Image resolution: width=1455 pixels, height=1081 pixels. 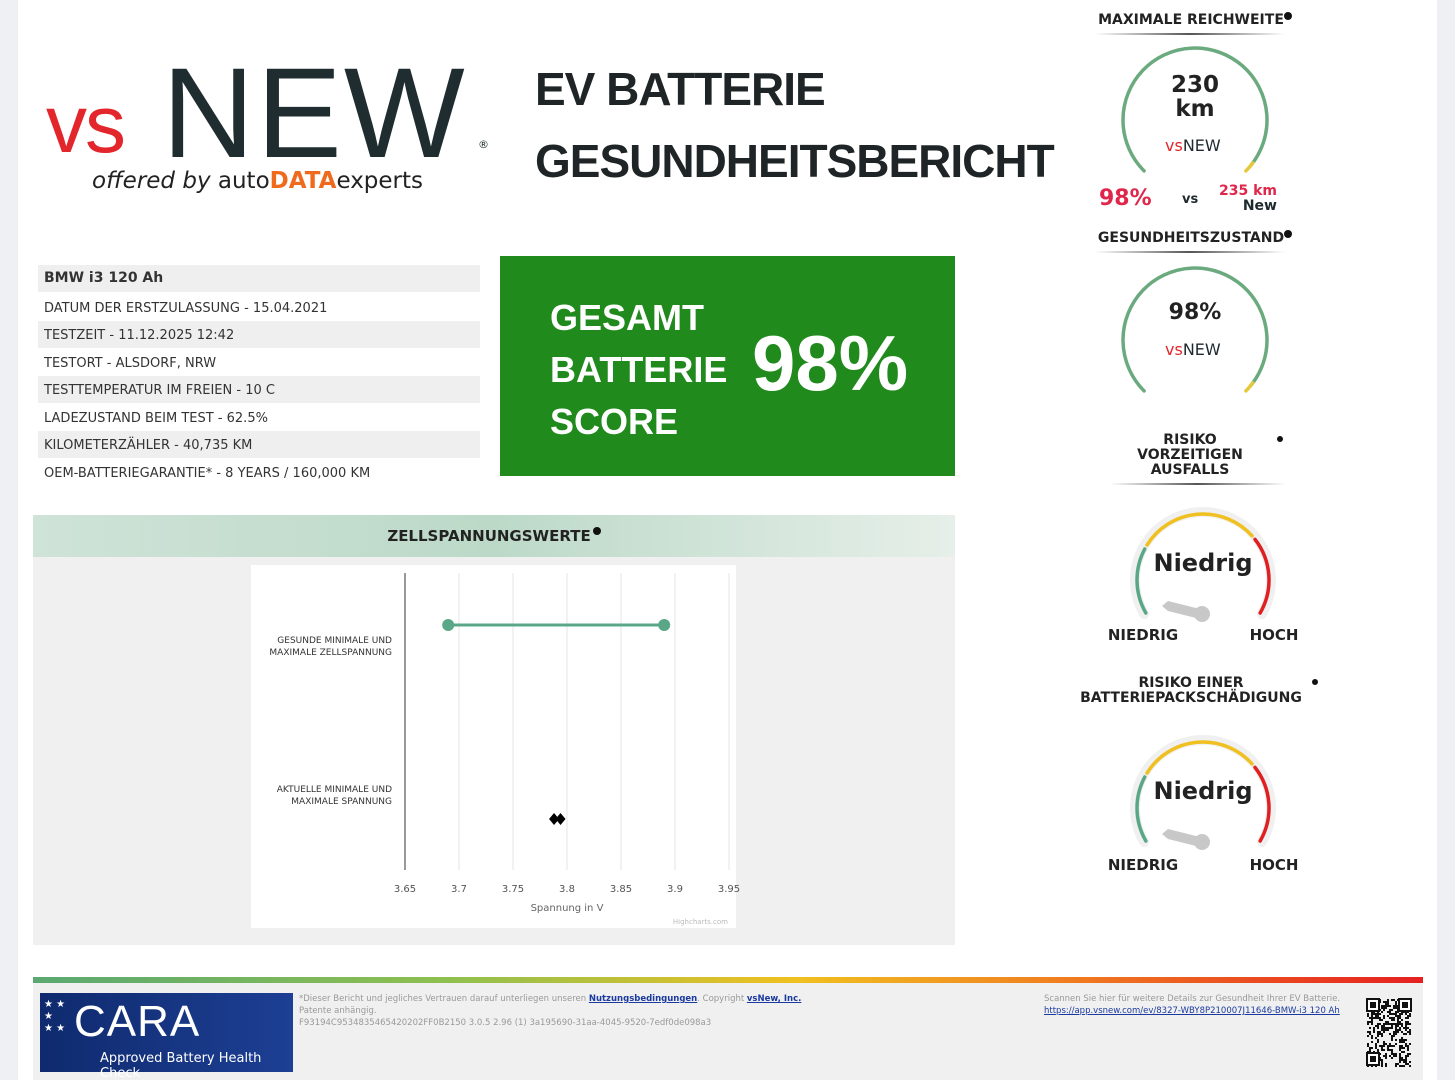 I want to click on risk-high-label: HOCH, so click(x=1274, y=865).